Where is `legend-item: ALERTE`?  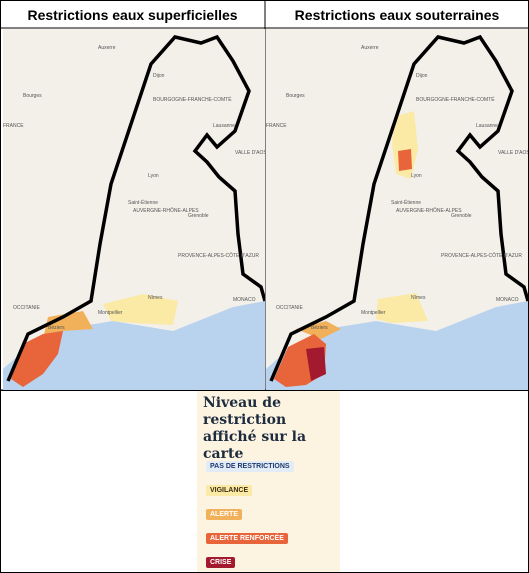 legend-item: ALERTE is located at coordinates (224, 514).